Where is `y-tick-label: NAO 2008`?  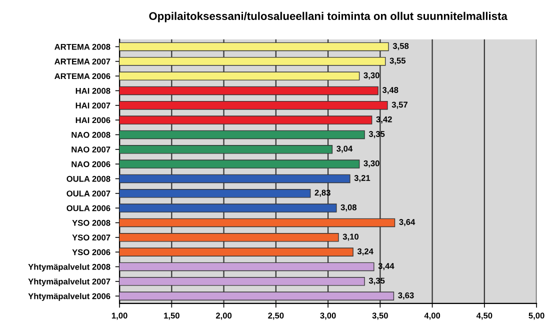
y-tick-label: NAO 2008 is located at coordinates (91, 135).